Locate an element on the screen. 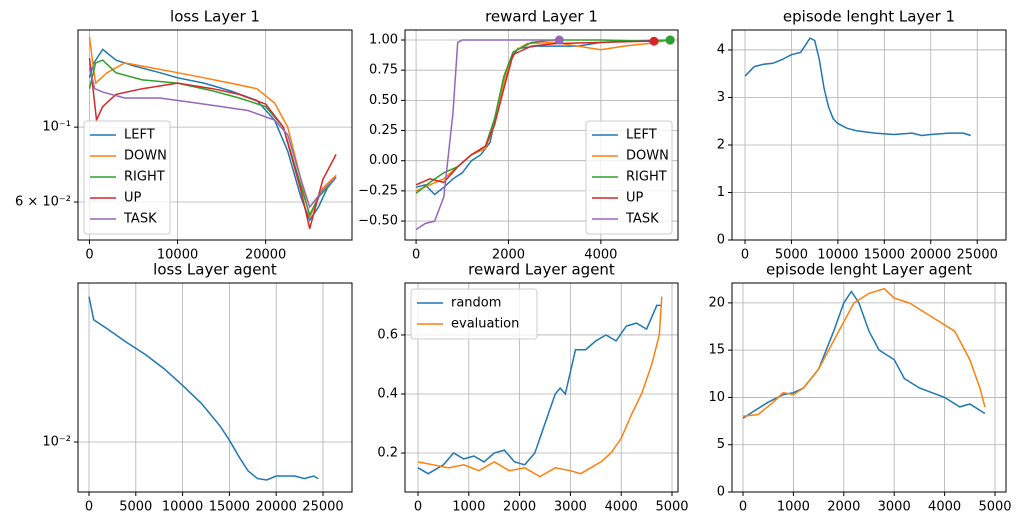 The width and height of the screenshot is (1032, 526). y-tick-label: 0.00 is located at coordinates (383, 160).